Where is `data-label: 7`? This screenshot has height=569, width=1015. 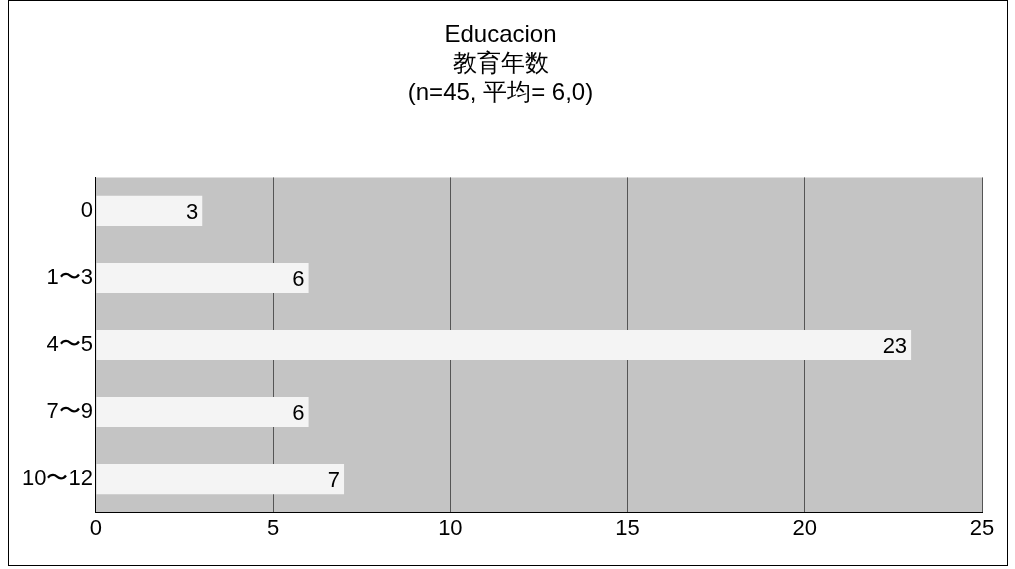
data-label: 7 is located at coordinates (334, 480).